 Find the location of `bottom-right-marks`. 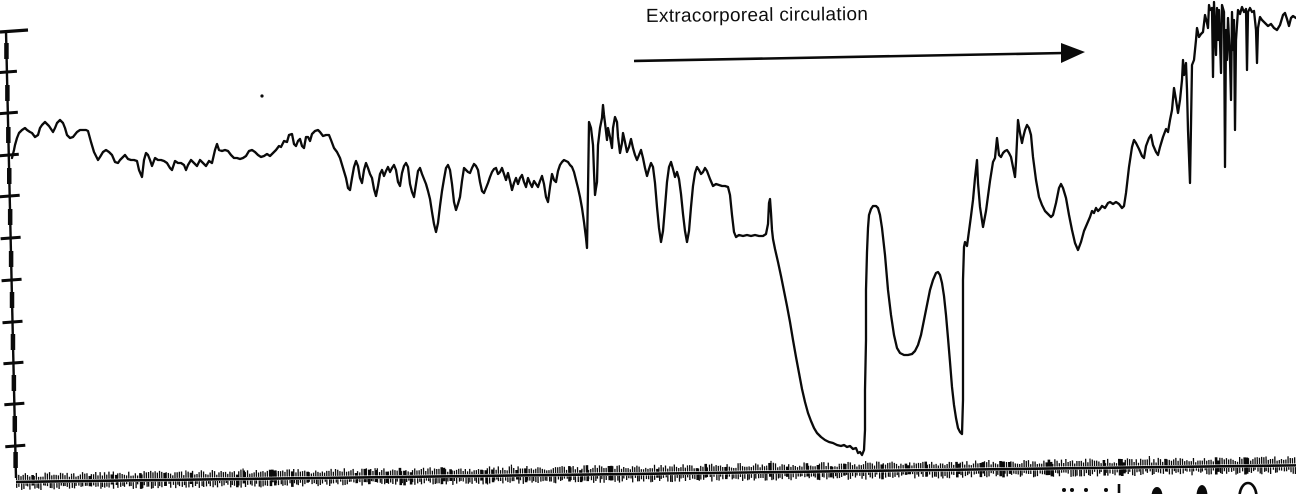

bottom-right-marks is located at coordinates (1160, 487).